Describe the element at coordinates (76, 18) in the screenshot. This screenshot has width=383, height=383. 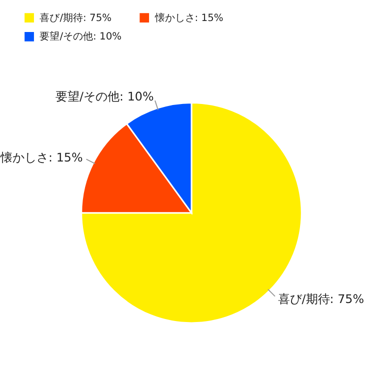
I see `legend-label: 喜び/期待: 75%` at that location.